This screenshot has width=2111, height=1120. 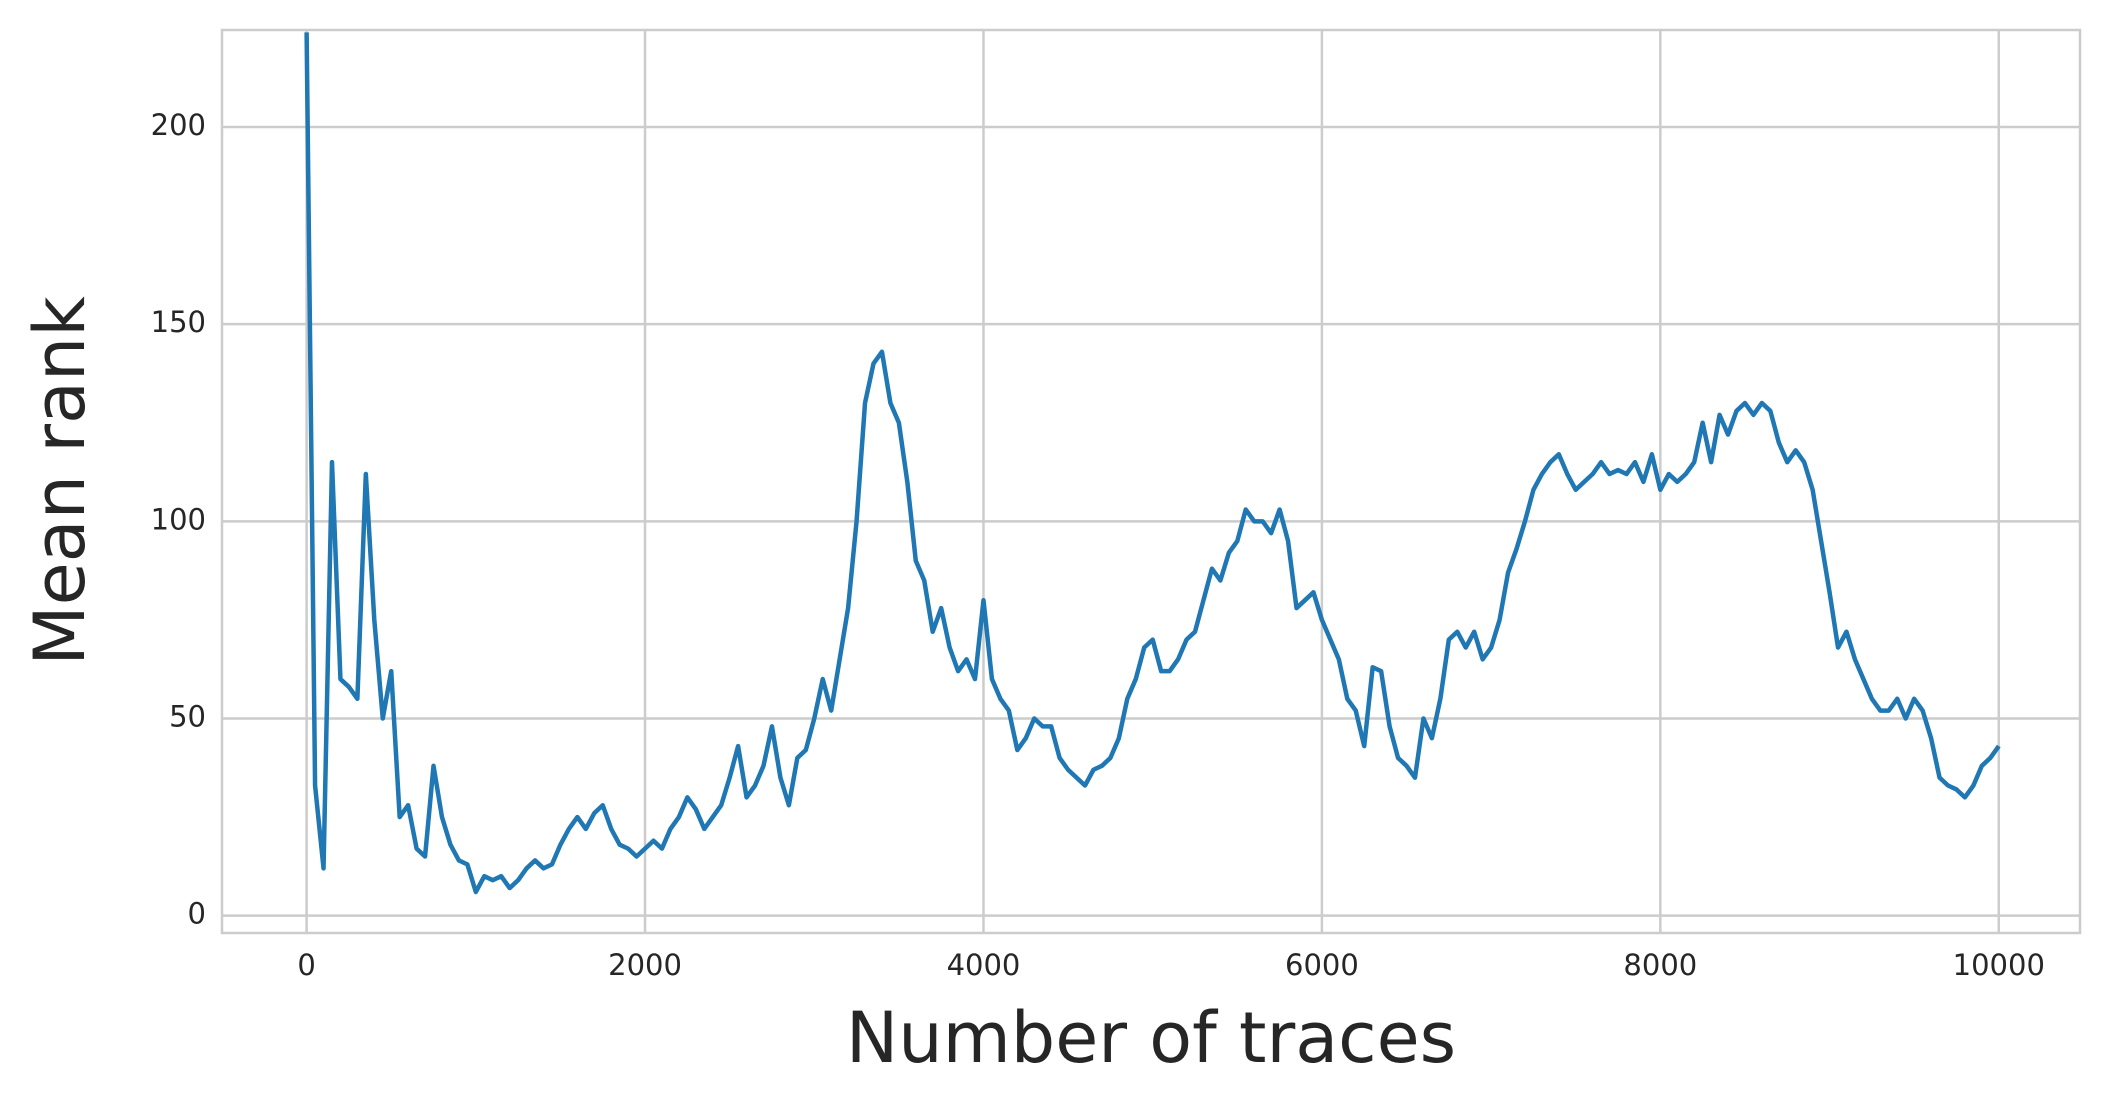 What do you see at coordinates (187, 716) in the screenshot?
I see `y-tick-label: 50` at bounding box center [187, 716].